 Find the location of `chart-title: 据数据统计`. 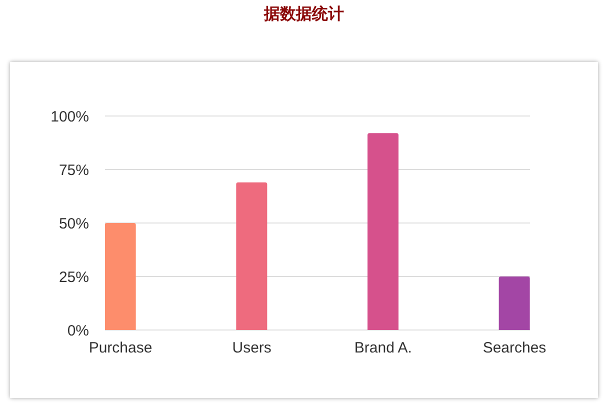

chart-title: 据数据统计 is located at coordinates (303, 14).